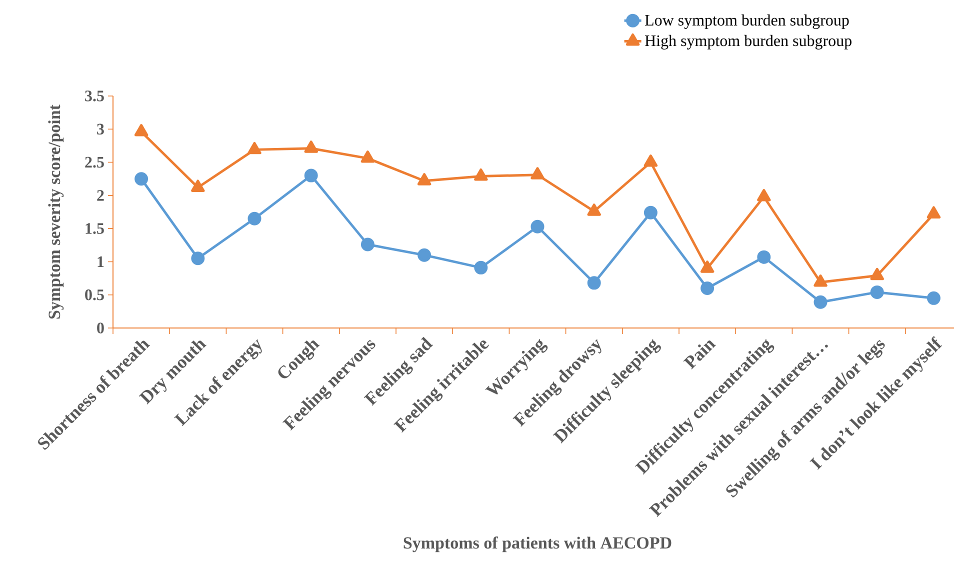 Image resolution: width=954 pixels, height=562 pixels. Describe the element at coordinates (94, 162) in the screenshot. I see `y-tick-label: 2.5` at that location.